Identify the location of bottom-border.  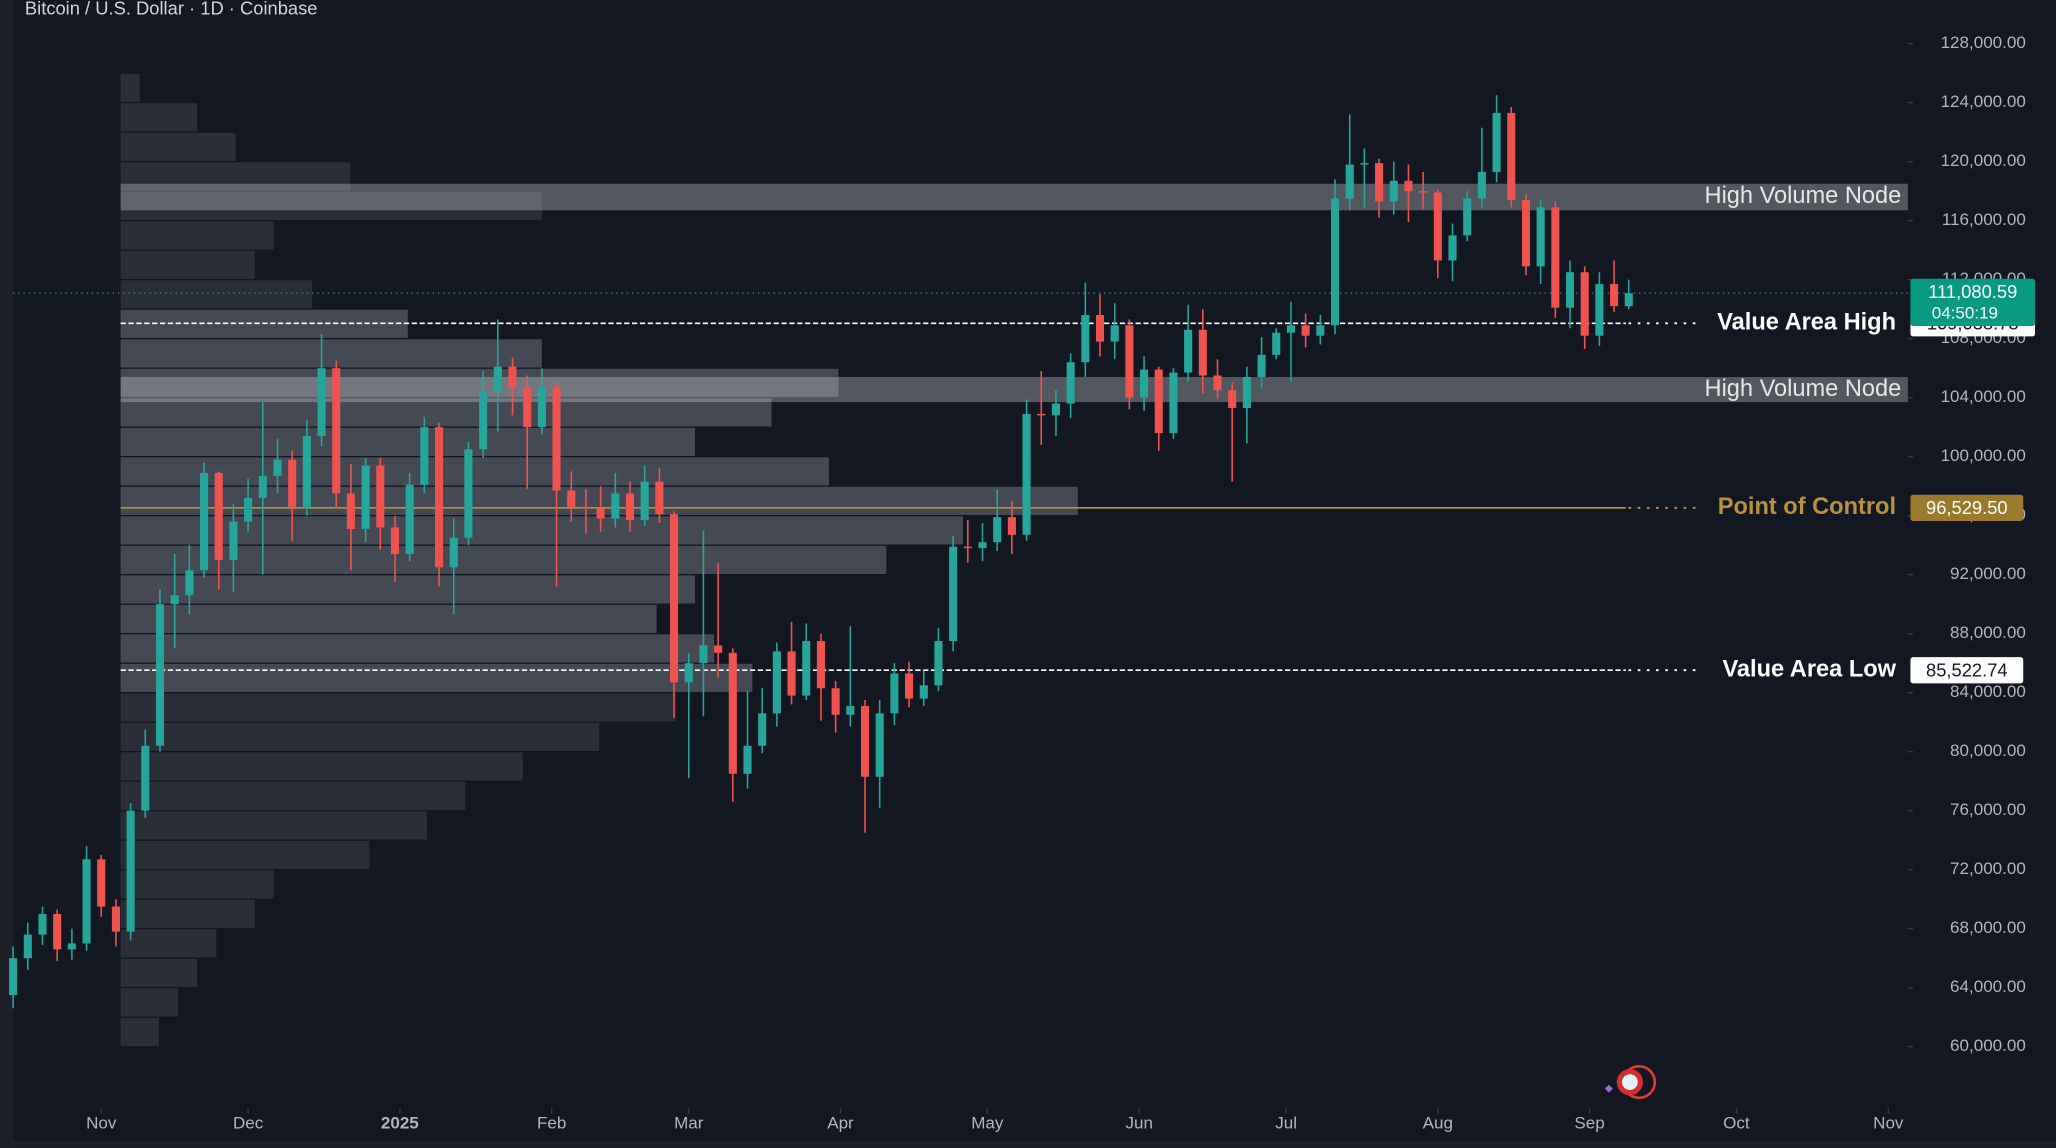
(1028, 1144).